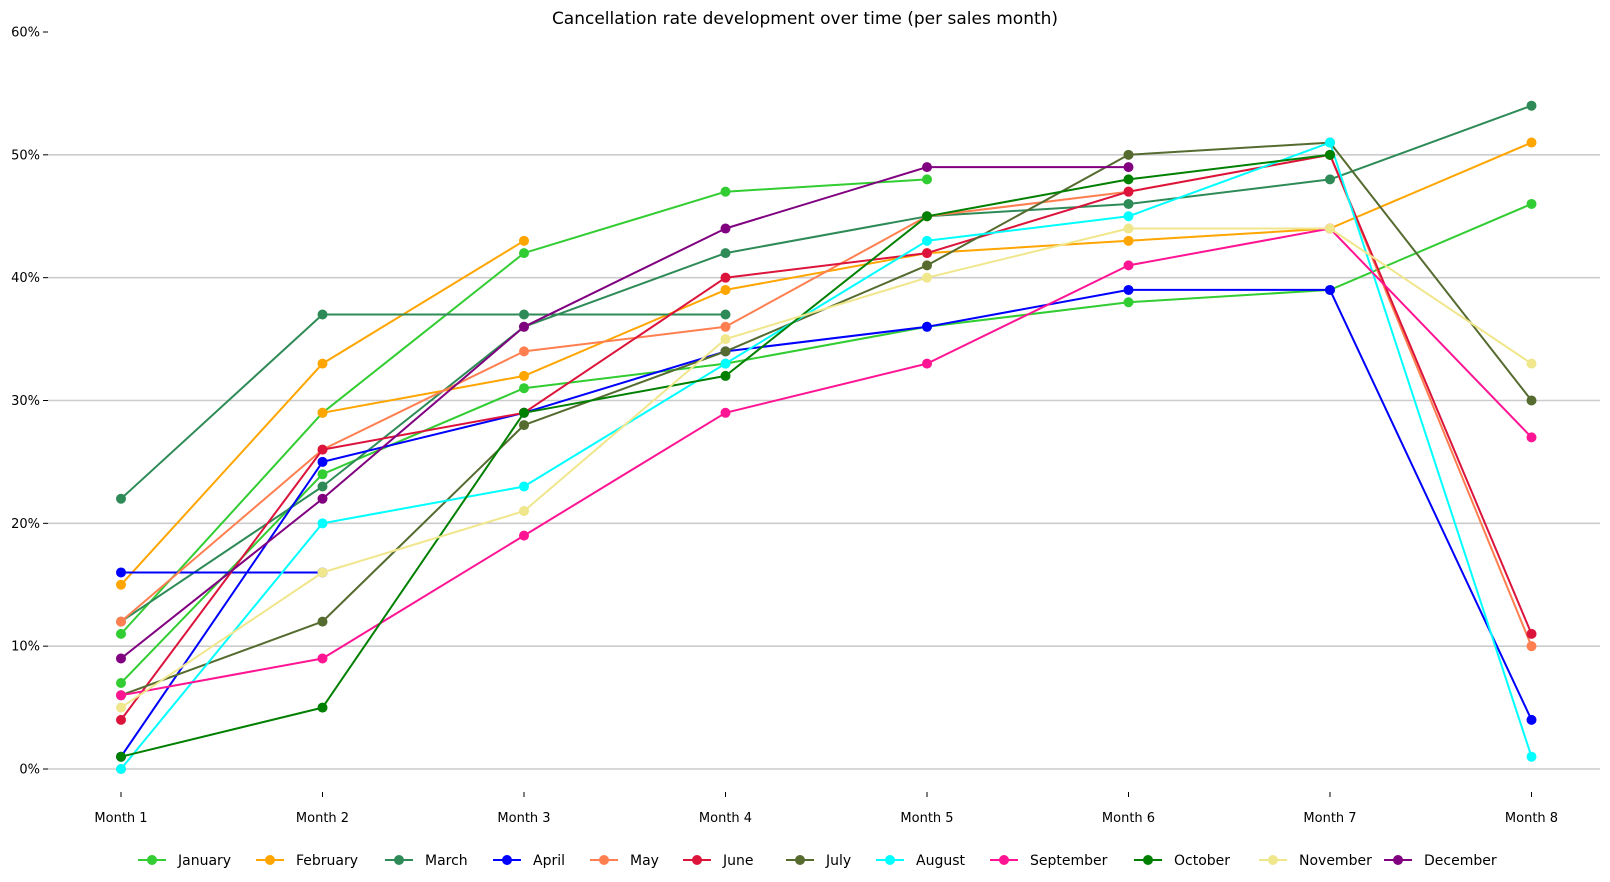 The width and height of the screenshot is (1610, 882). What do you see at coordinates (1440, 861) in the screenshot?
I see `legend-item: December` at bounding box center [1440, 861].